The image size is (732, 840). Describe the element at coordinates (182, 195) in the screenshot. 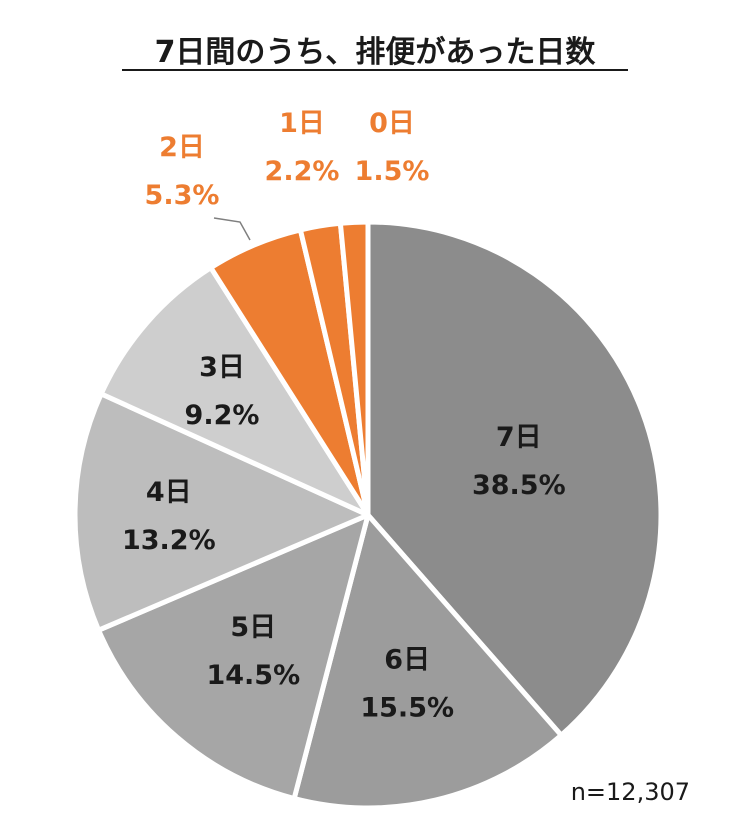

I see `slice-value-label-5: 5.3%` at that location.